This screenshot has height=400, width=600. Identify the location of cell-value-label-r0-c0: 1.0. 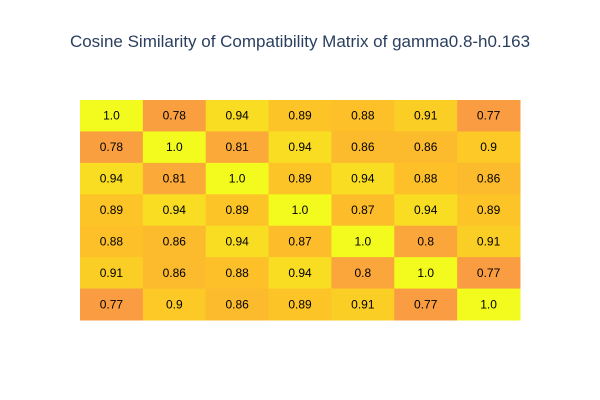
(111, 116).